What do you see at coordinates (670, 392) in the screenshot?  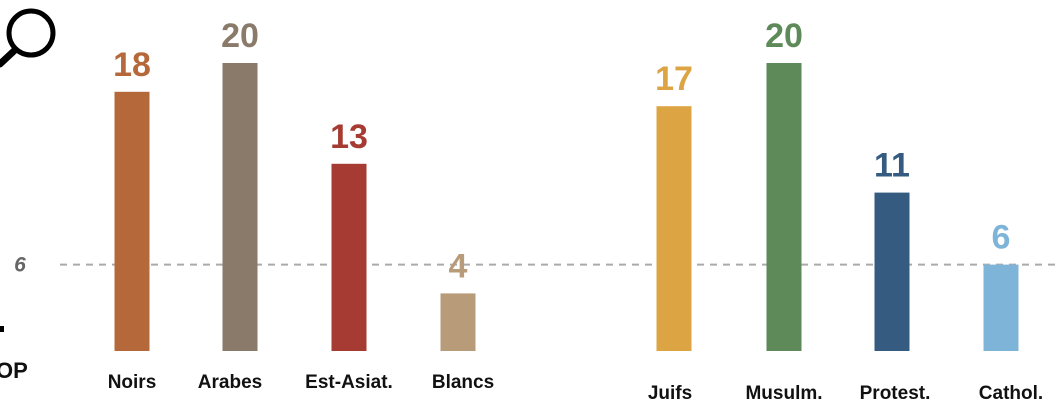 I see `category-label: Juifs` at bounding box center [670, 392].